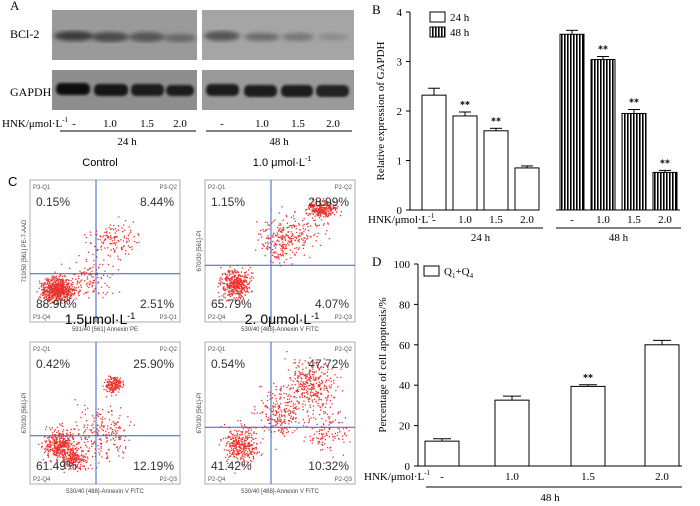 This screenshot has height=506, width=700. What do you see at coordinates (282, 162) in the screenshot?
I see `plot-title: 1.0 μmol·L-1` at bounding box center [282, 162].